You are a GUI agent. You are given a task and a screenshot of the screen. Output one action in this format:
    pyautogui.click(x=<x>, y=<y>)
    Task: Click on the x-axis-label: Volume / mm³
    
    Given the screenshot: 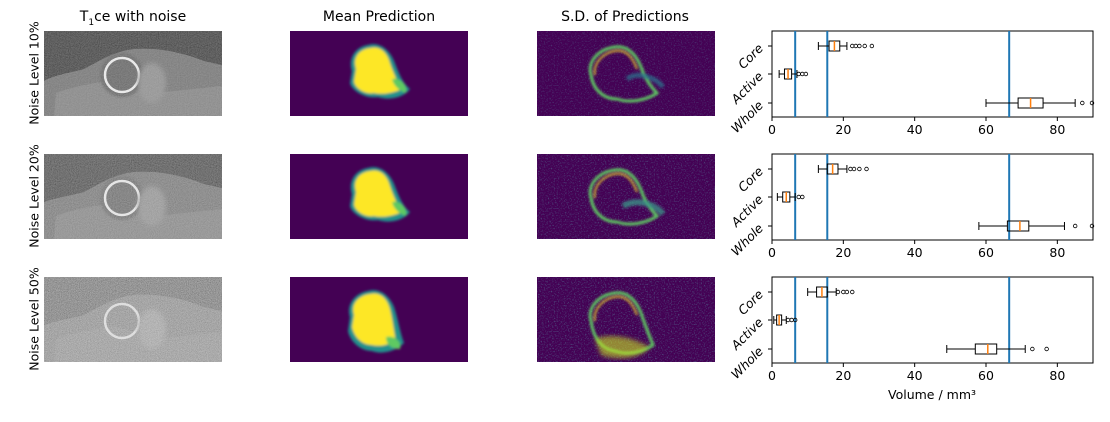 What is the action you would take?
    pyautogui.click(x=932, y=394)
    